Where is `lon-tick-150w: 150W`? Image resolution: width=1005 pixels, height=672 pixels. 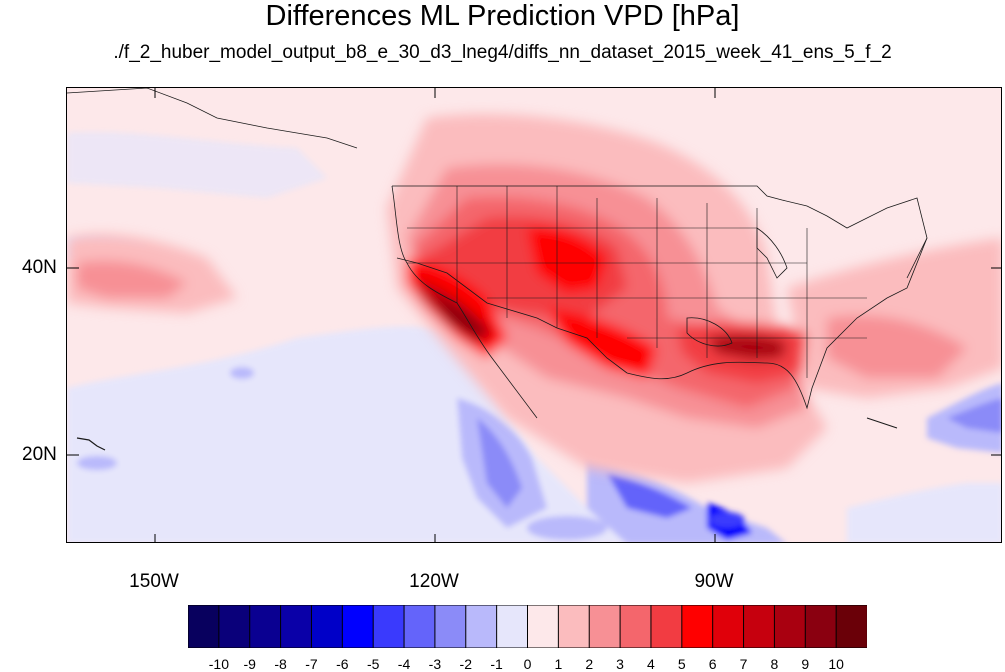 lon-tick-150w: 150W is located at coordinates (154, 581).